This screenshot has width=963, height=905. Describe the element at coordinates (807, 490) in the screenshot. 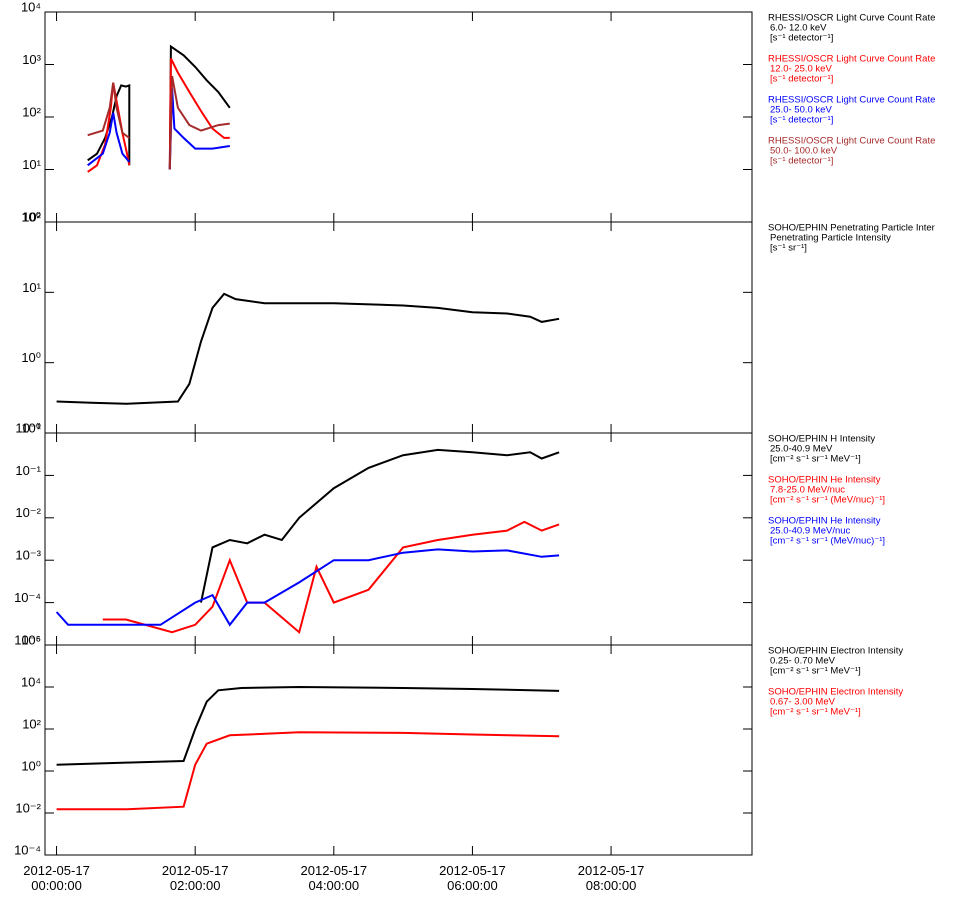

I see `legend-label: 7.8-25.0 MeV/nuc` at that location.